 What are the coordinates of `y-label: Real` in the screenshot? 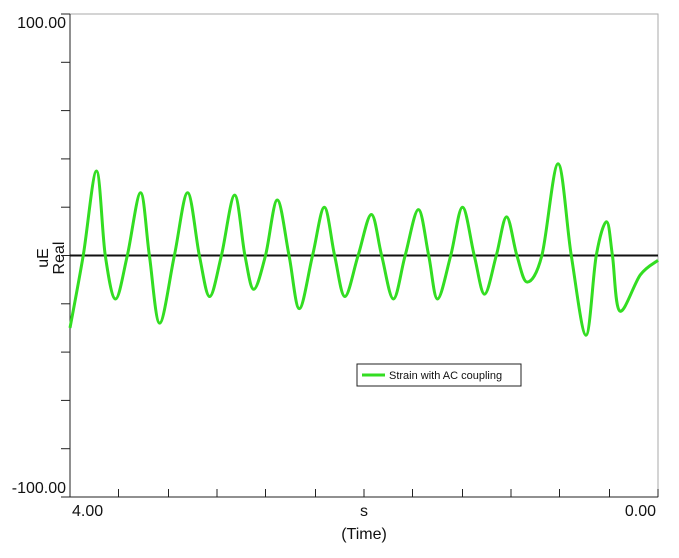 It's located at (59, 258).